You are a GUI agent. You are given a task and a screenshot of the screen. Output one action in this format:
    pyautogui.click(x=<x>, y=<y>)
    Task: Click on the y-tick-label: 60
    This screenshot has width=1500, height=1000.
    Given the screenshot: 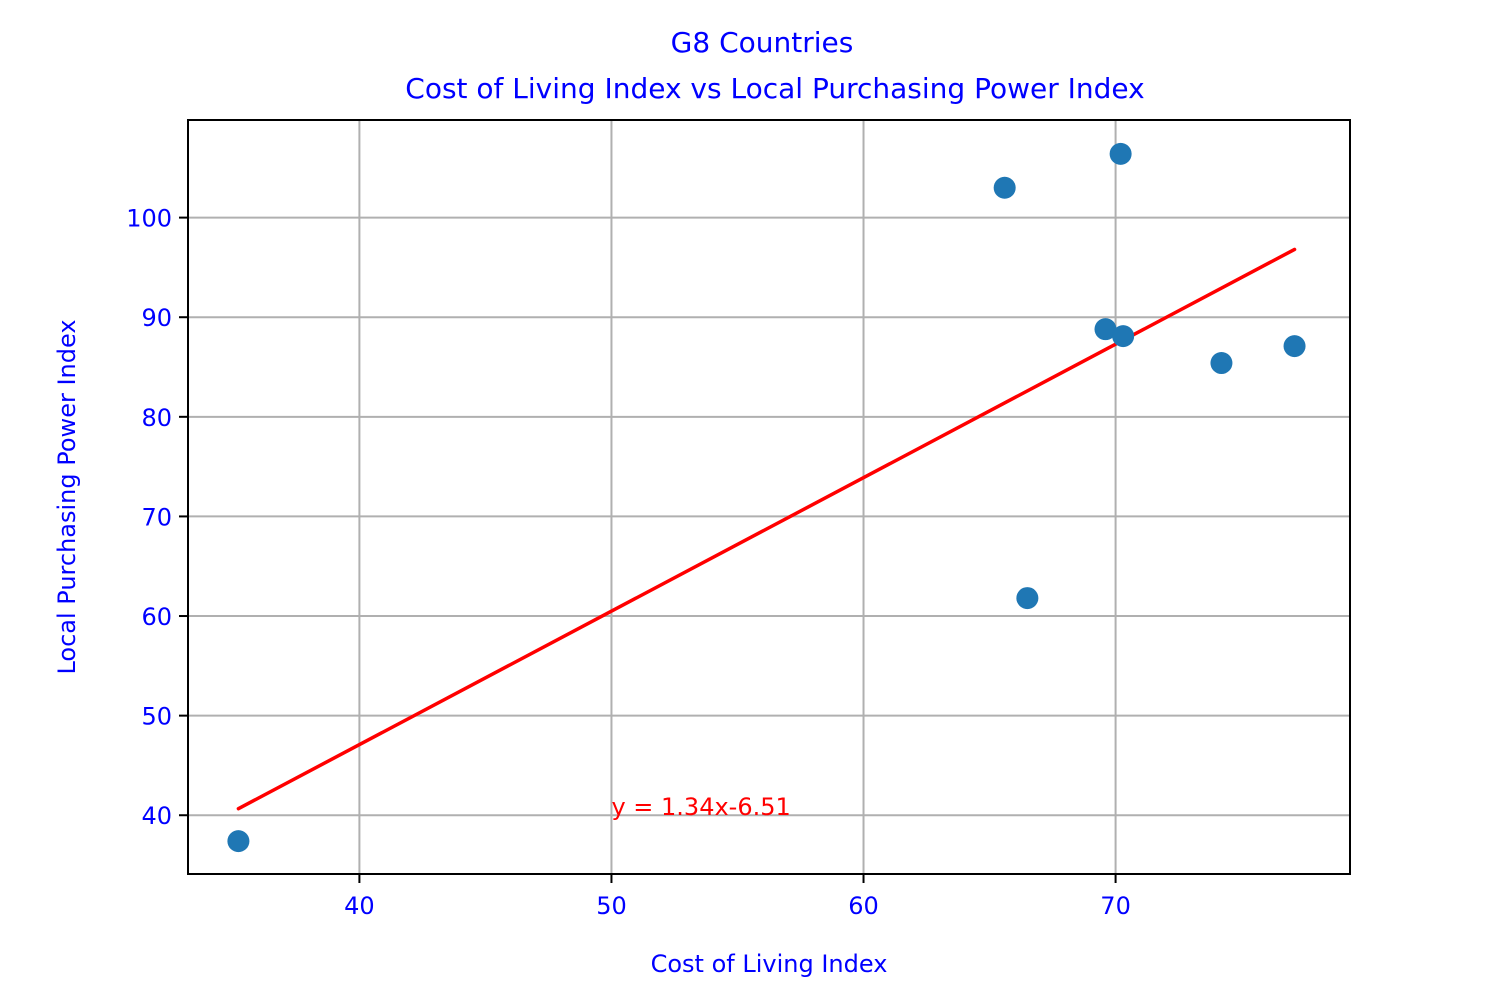 What is the action you would take?
    pyautogui.click(x=156, y=617)
    